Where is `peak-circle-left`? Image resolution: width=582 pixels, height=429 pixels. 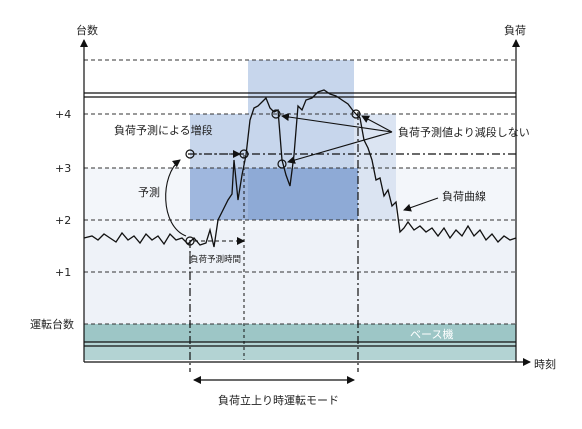
peak-circle-left is located at coordinates (276, 114).